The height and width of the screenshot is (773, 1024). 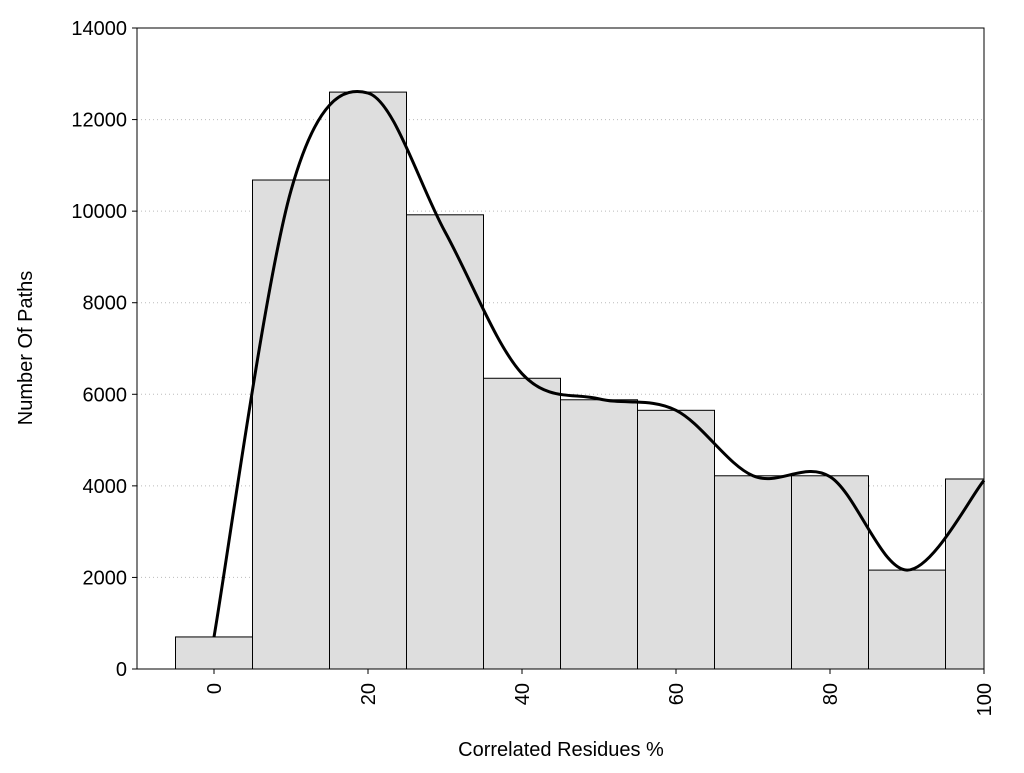 I want to click on y-tick-label: 4000, so click(x=105, y=487).